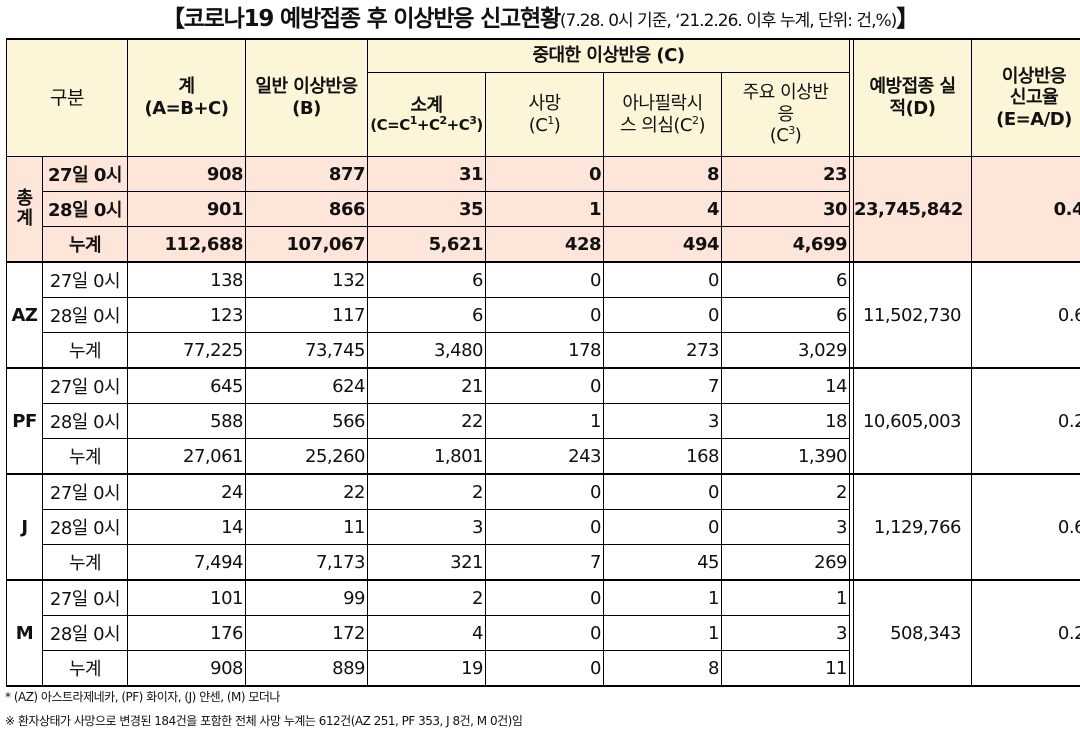 The image size is (1080, 733). Describe the element at coordinates (306, 385) in the screenshot. I see `cell-general: 624` at that location.